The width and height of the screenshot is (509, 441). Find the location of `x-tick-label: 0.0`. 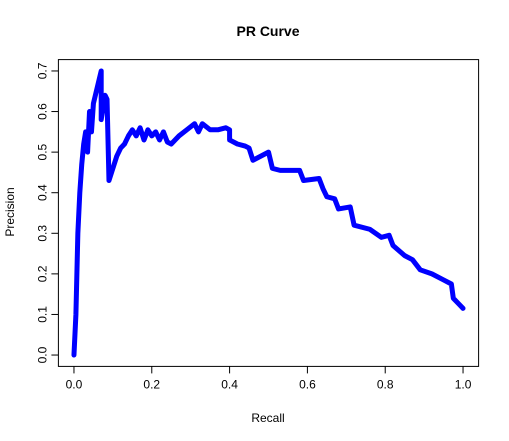

x-tick-label: 0.0 is located at coordinates (74, 384).